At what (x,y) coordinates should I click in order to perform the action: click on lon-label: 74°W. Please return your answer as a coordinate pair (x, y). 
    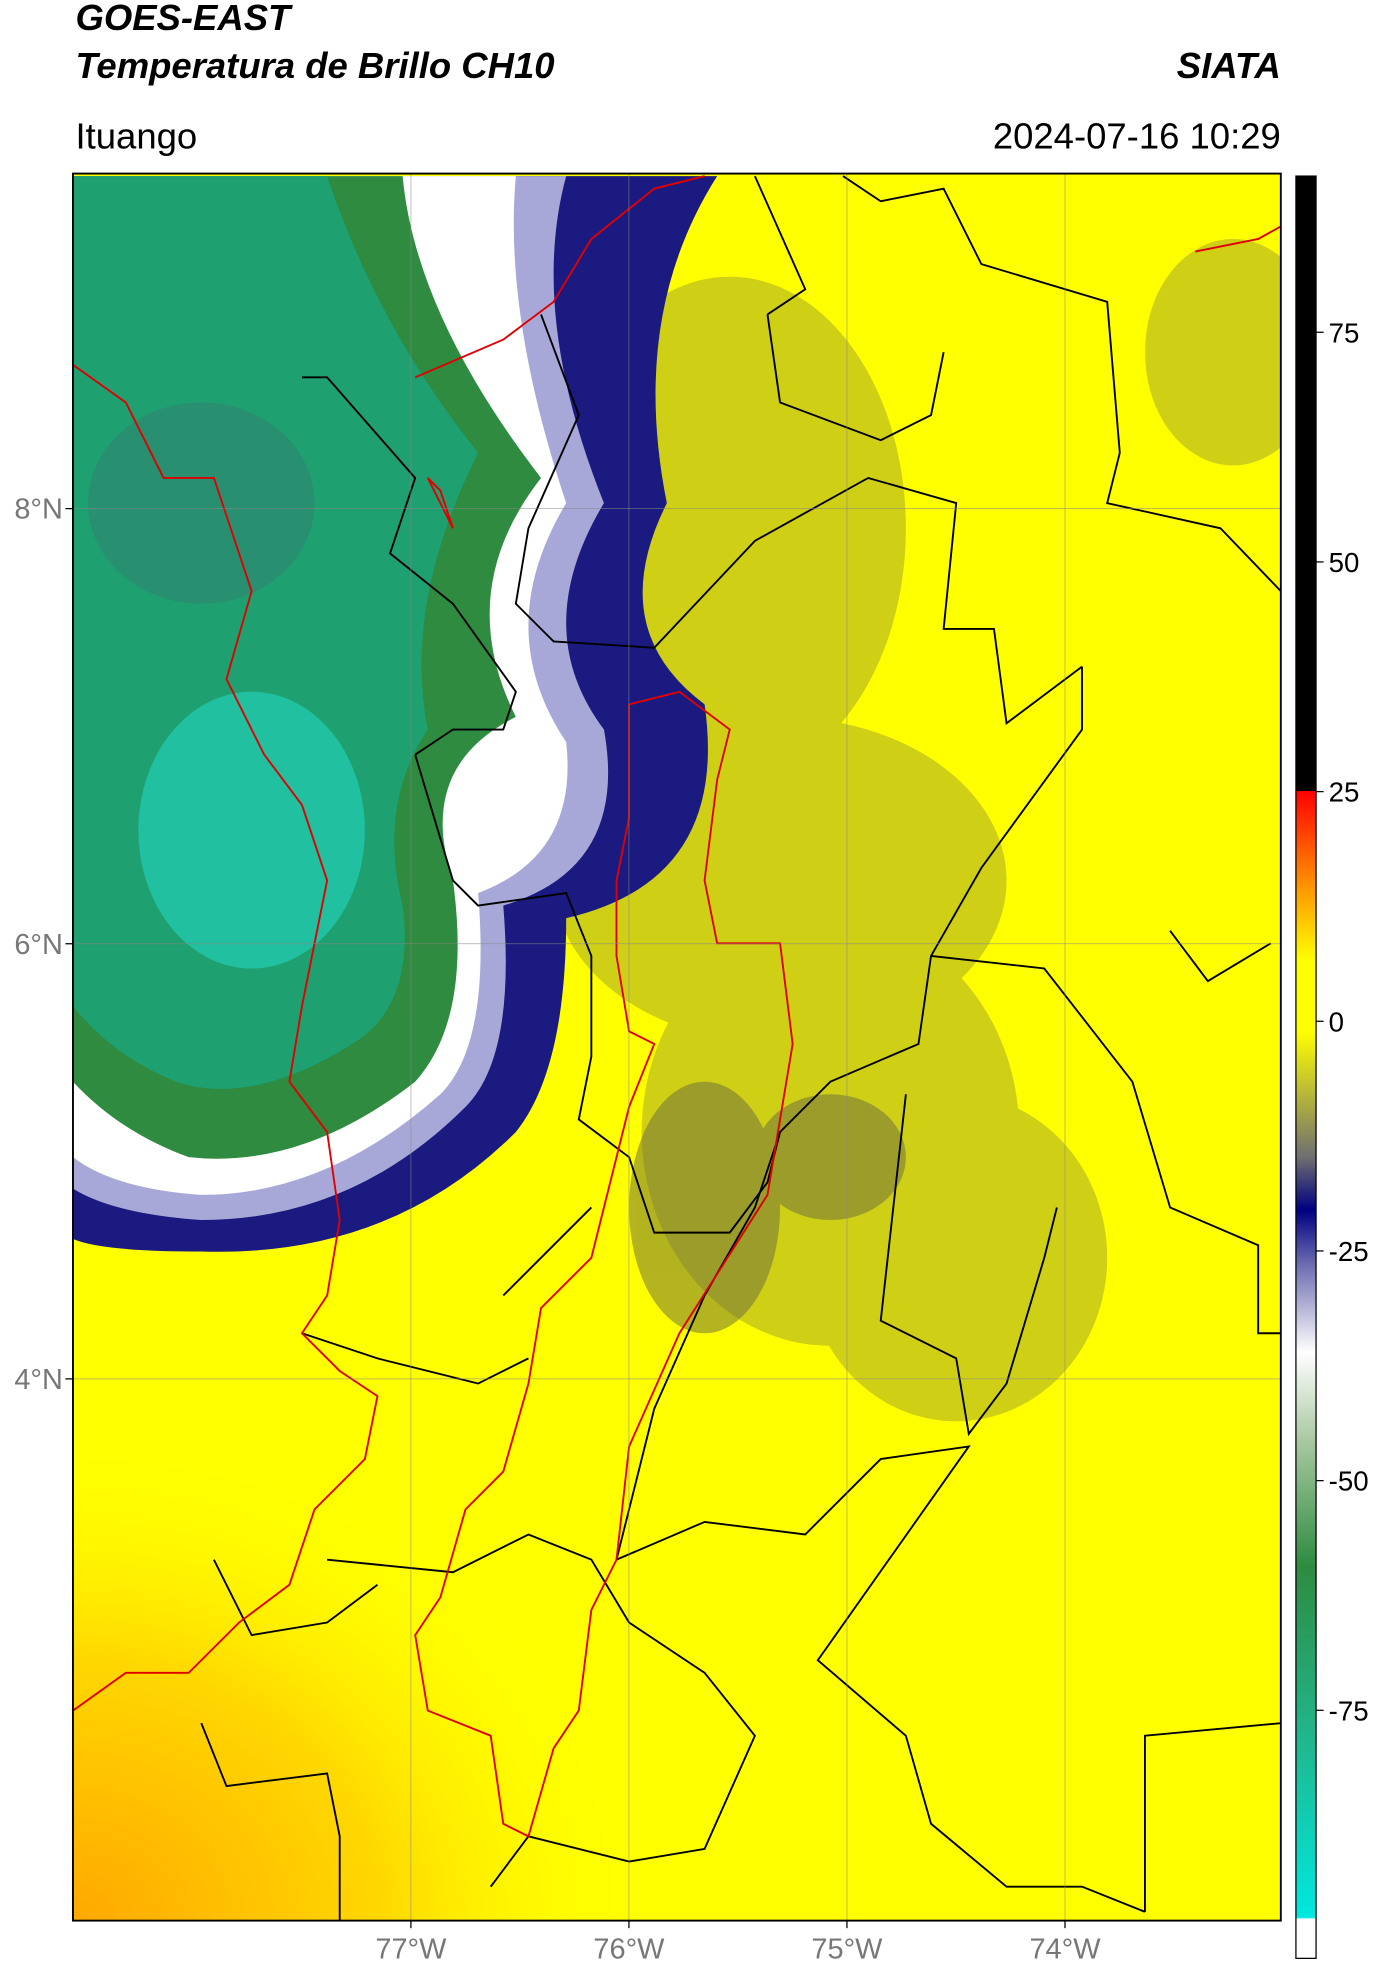
    Looking at the image, I should click on (1065, 1949).